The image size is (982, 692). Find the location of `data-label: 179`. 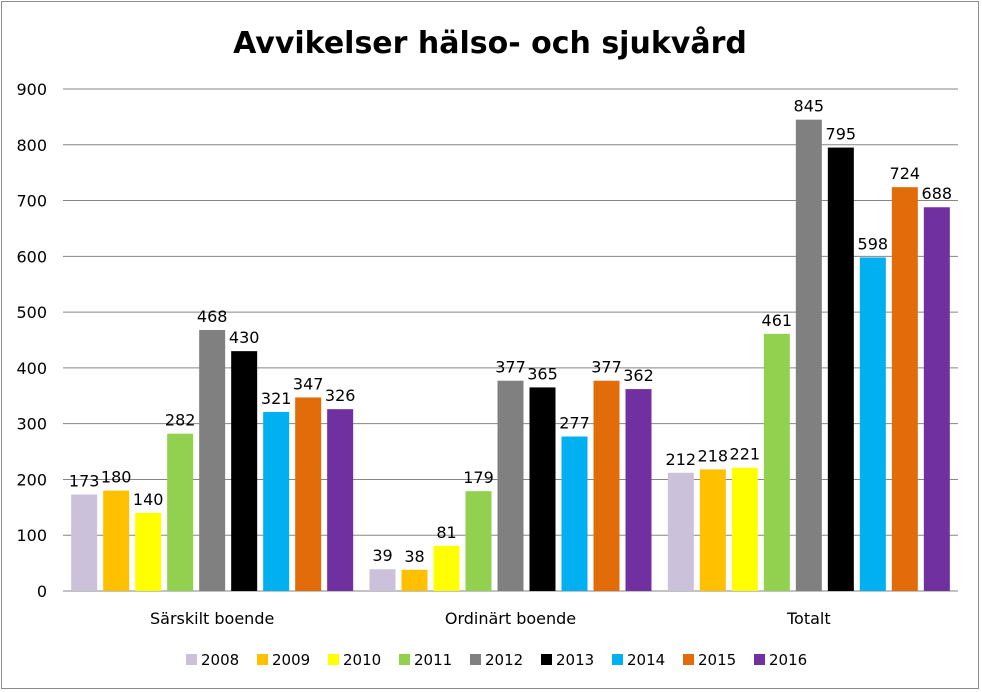

data-label: 179 is located at coordinates (478, 477).